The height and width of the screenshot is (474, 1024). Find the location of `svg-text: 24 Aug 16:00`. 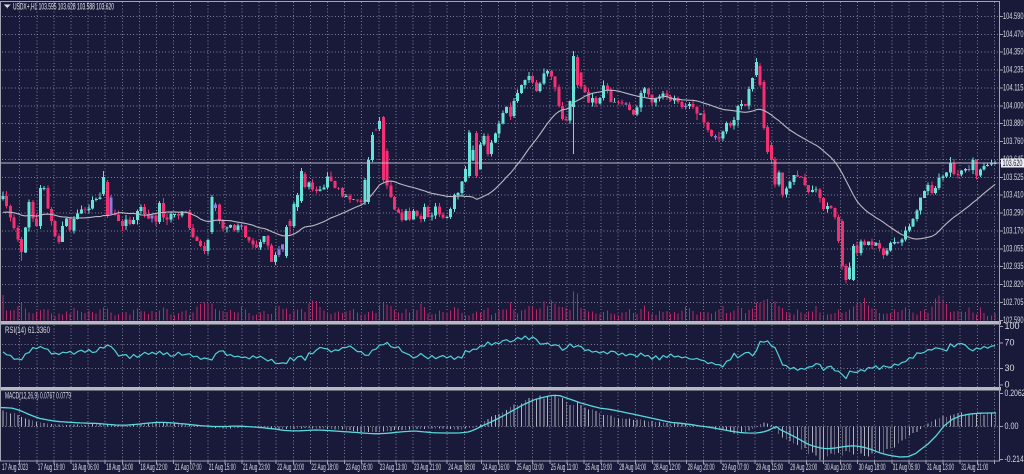

svg-text: 24 Aug 16:00 is located at coordinates (495, 467).